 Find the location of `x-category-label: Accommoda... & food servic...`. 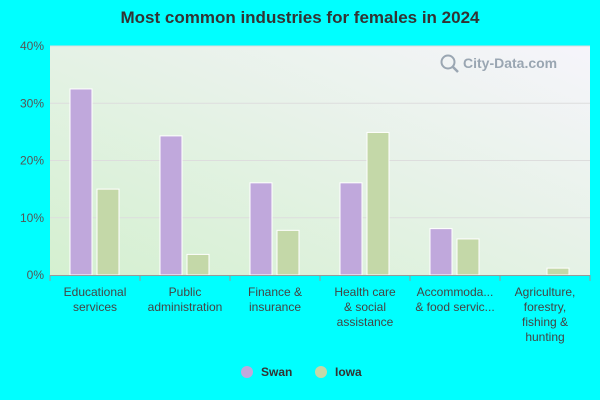

x-category-label: Accommoda... & food servic... is located at coordinates (454, 299).